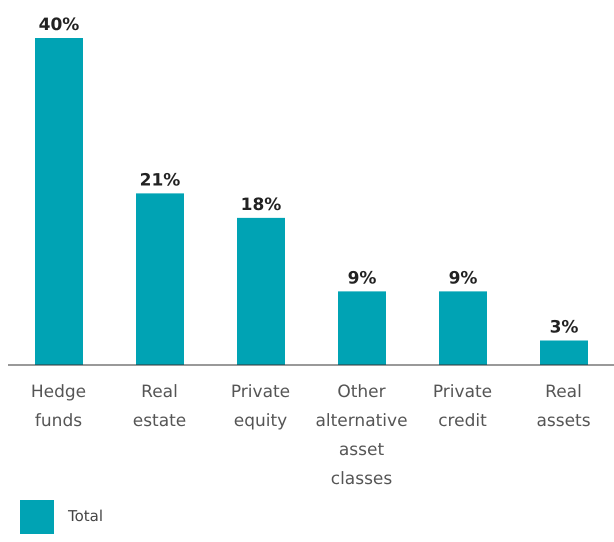 This screenshot has width=614, height=542. I want to click on data-label: 40%, so click(59, 25).